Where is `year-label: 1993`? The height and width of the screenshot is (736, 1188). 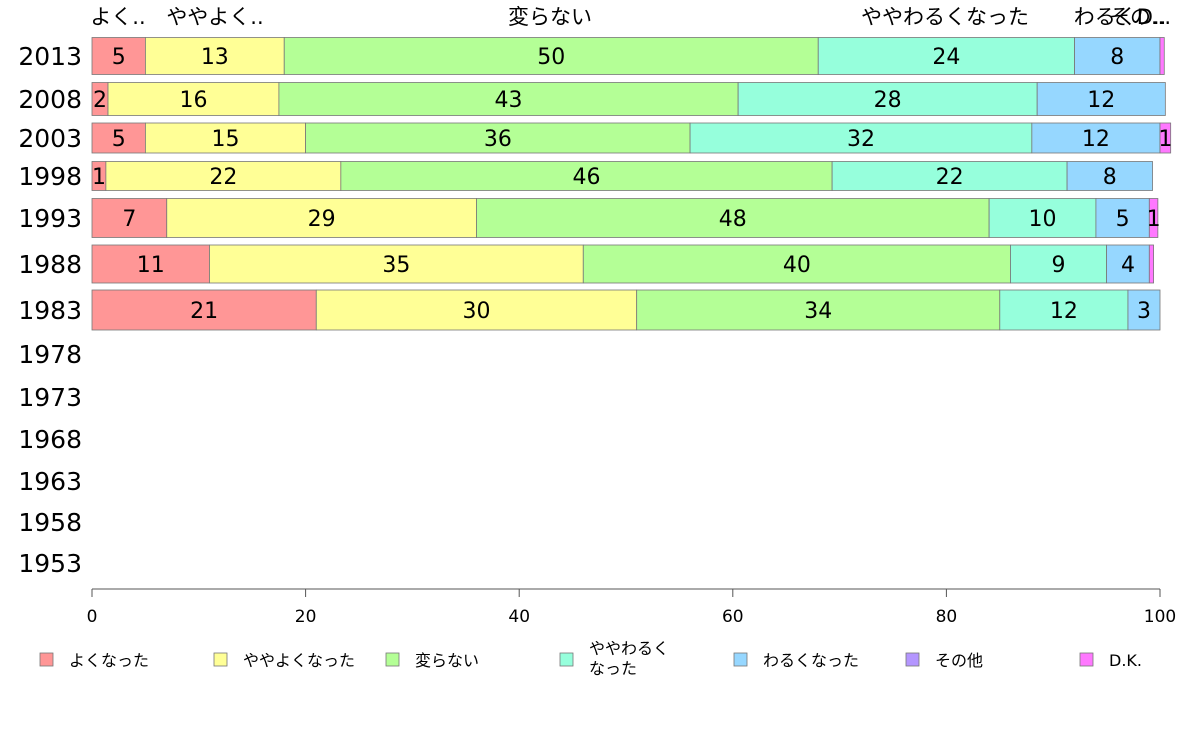
year-label: 1993 is located at coordinates (50, 218).